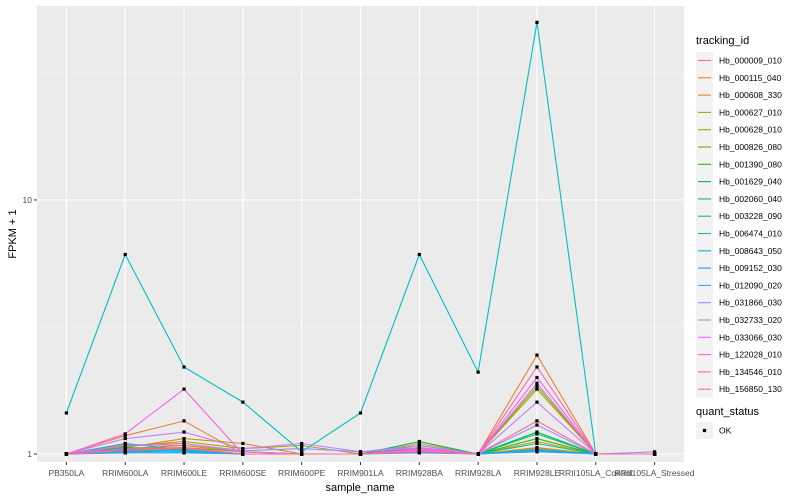 Image resolution: width=800 pixels, height=500 pixels. Describe the element at coordinates (655, 473) in the screenshot. I see `x-tick-label-10: RRII105LA_Stressed` at that location.